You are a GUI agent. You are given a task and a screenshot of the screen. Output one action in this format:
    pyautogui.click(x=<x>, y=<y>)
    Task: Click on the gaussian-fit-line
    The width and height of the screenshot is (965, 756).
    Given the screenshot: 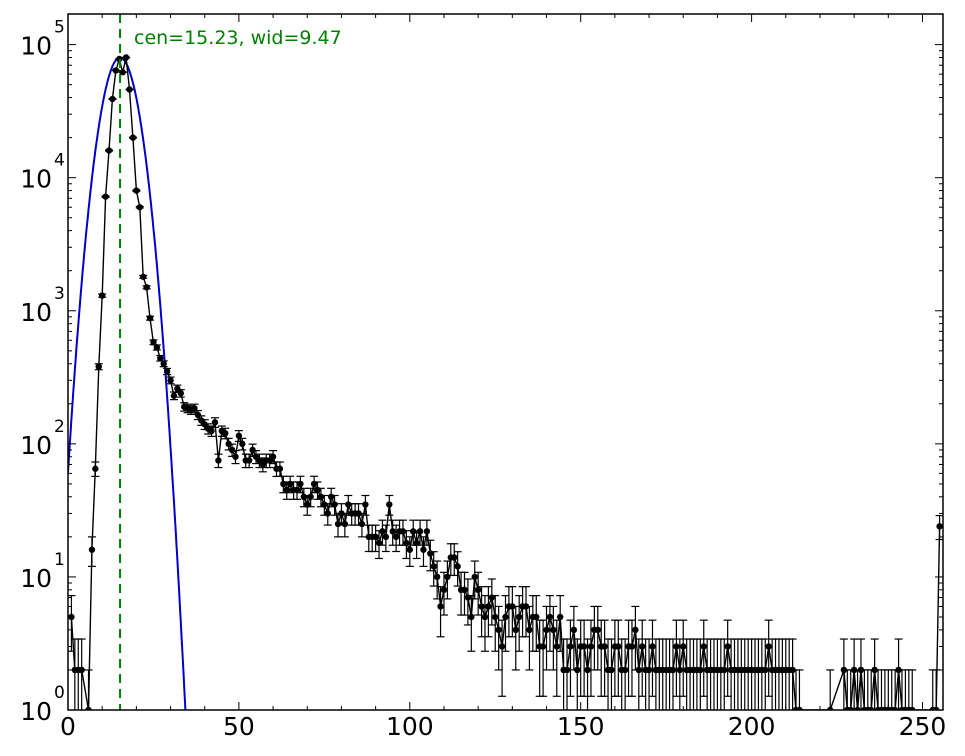 What is the action you would take?
    pyautogui.click(x=127, y=383)
    